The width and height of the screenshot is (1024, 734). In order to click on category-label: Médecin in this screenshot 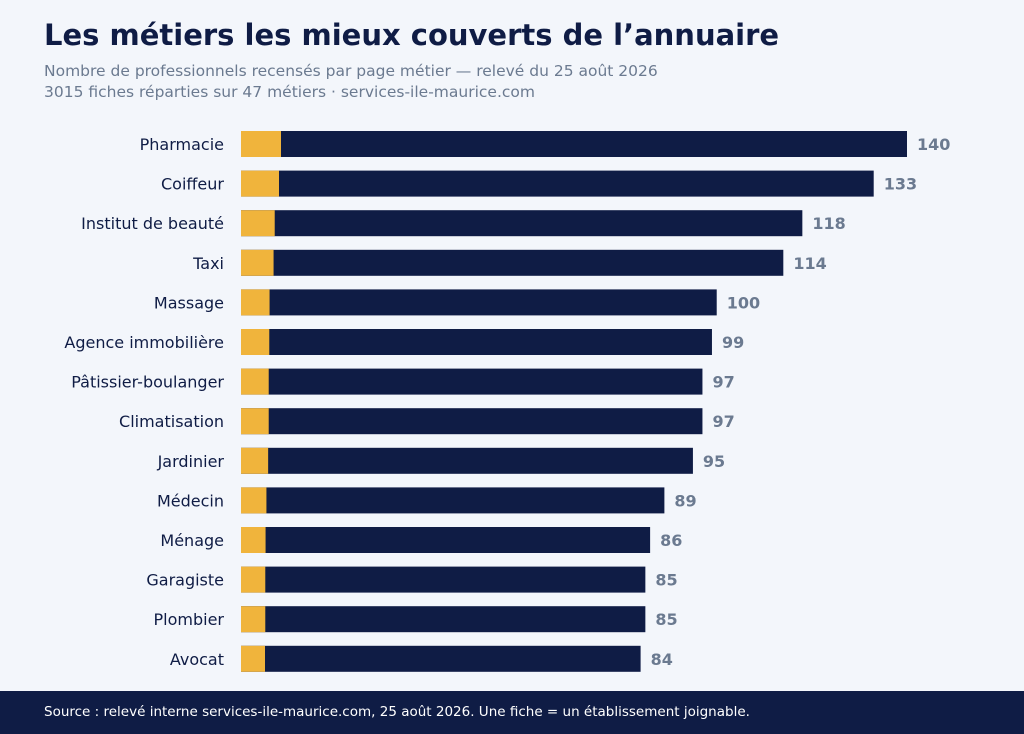, I will do `click(190, 500)`.